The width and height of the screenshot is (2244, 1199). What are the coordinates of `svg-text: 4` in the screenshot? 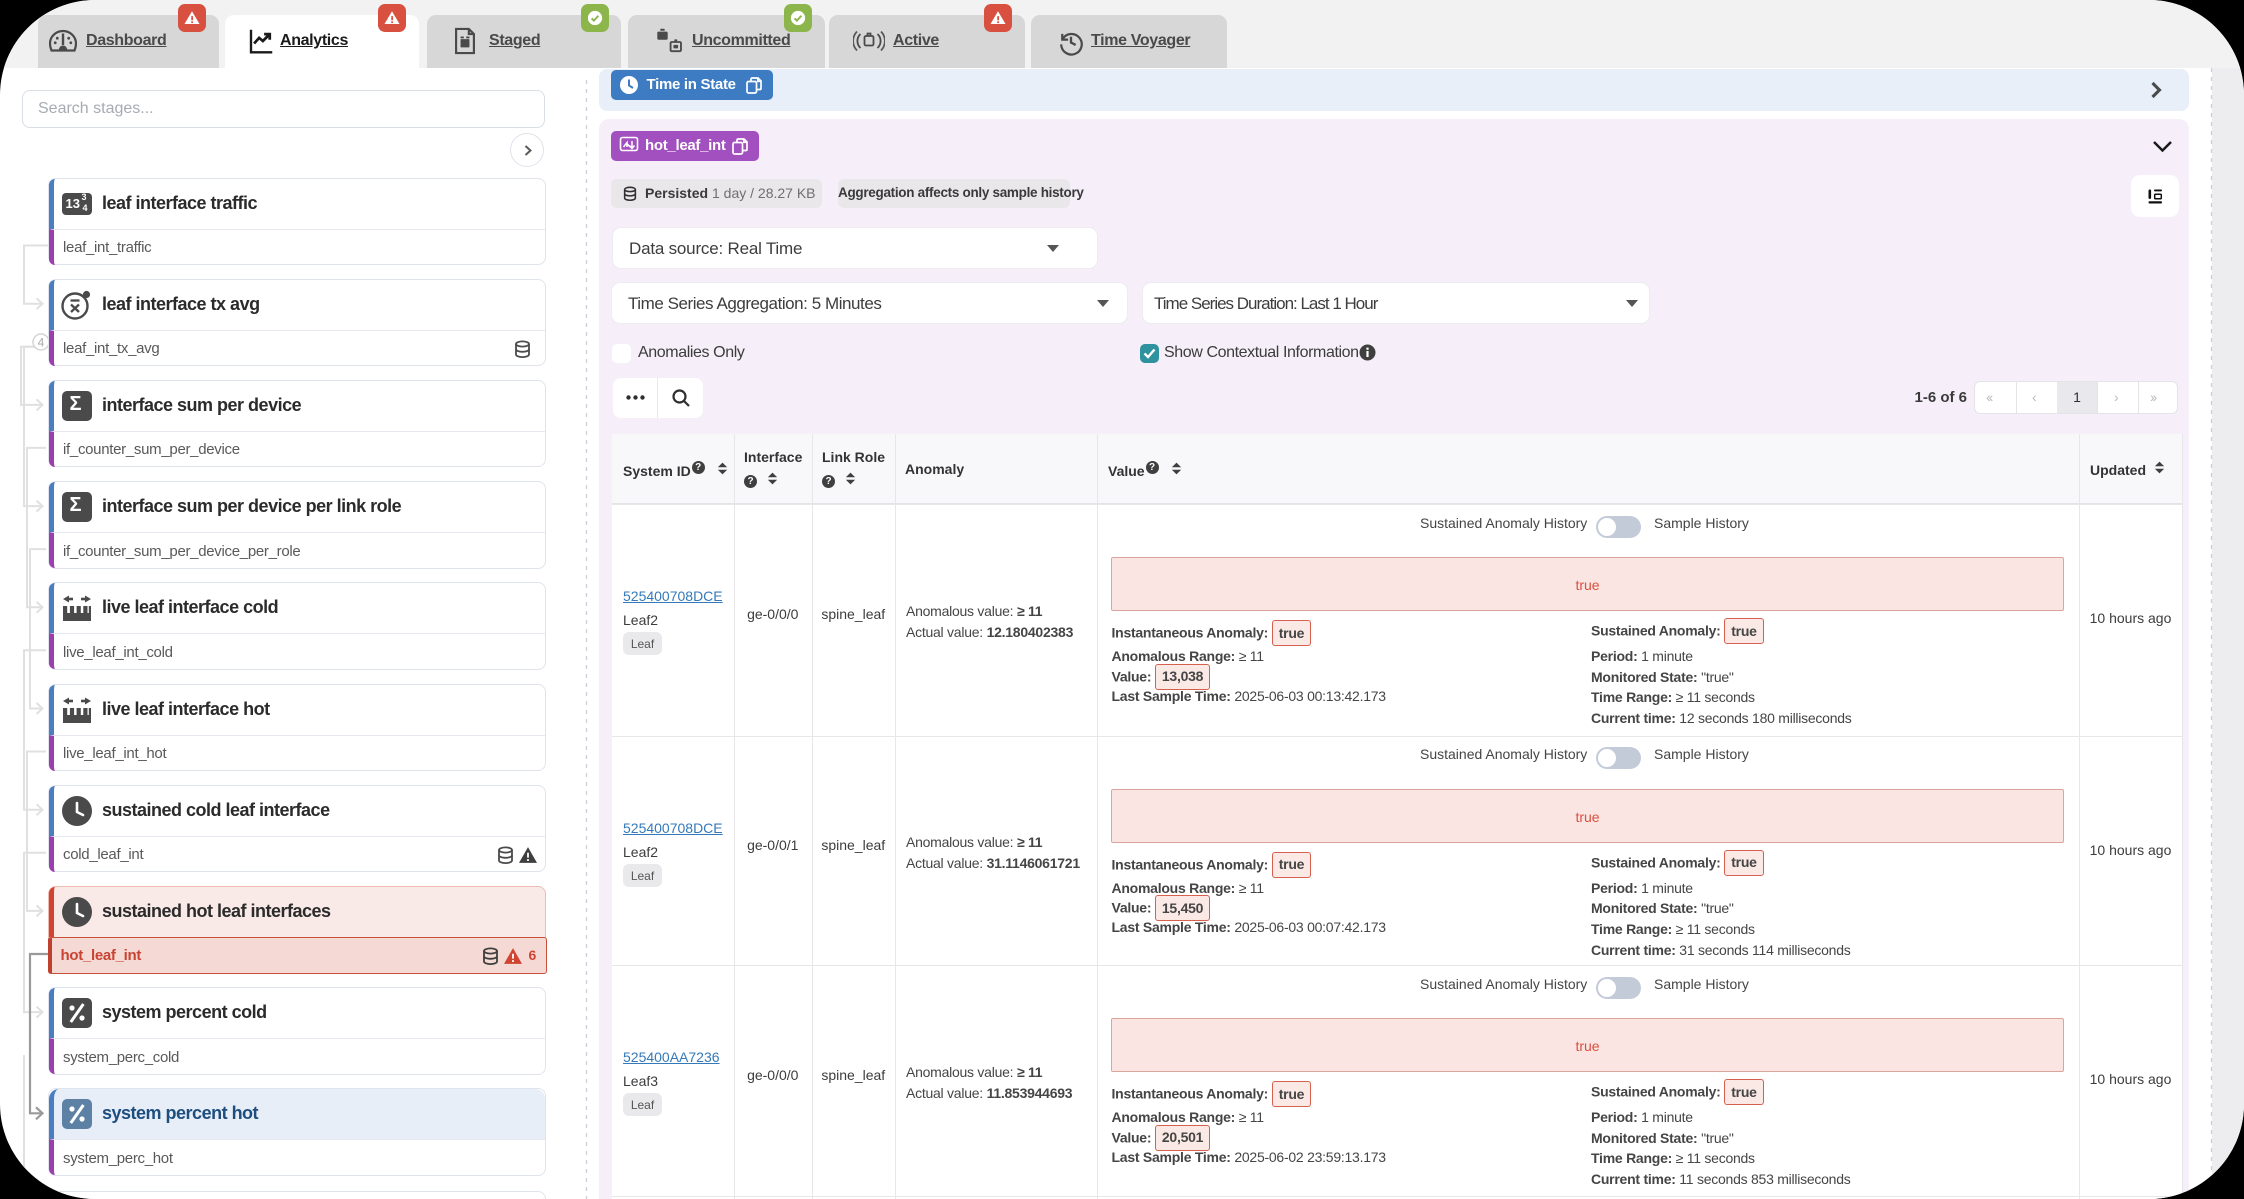 It's located at (41, 343).